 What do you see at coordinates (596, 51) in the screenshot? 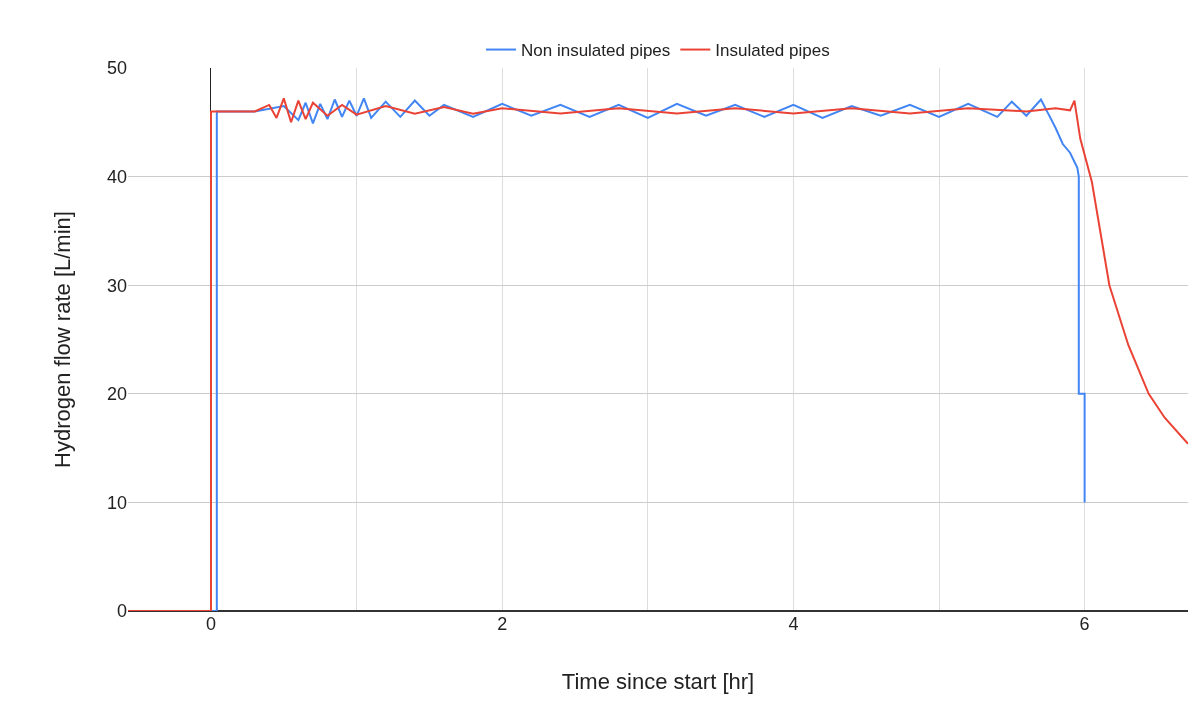
I see `legend-label: Non insulated pipes` at bounding box center [596, 51].